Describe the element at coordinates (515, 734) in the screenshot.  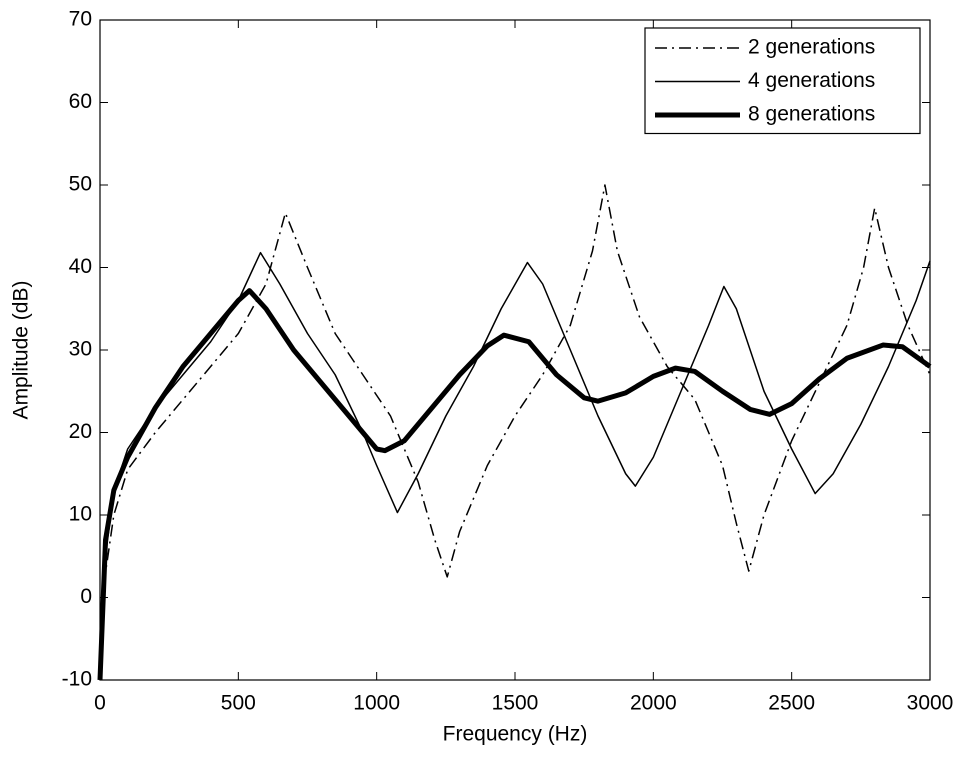
I see `x-axis-label: Frequency (Hz)` at that location.